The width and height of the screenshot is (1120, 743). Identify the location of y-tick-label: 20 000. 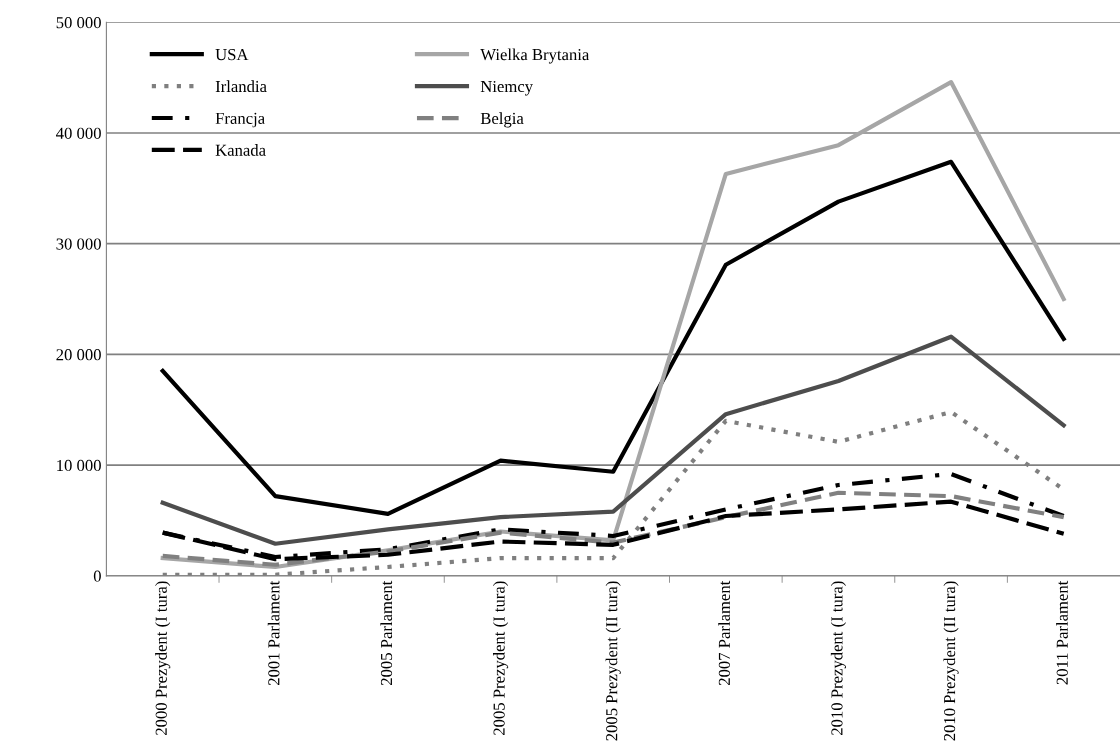
(78, 355).